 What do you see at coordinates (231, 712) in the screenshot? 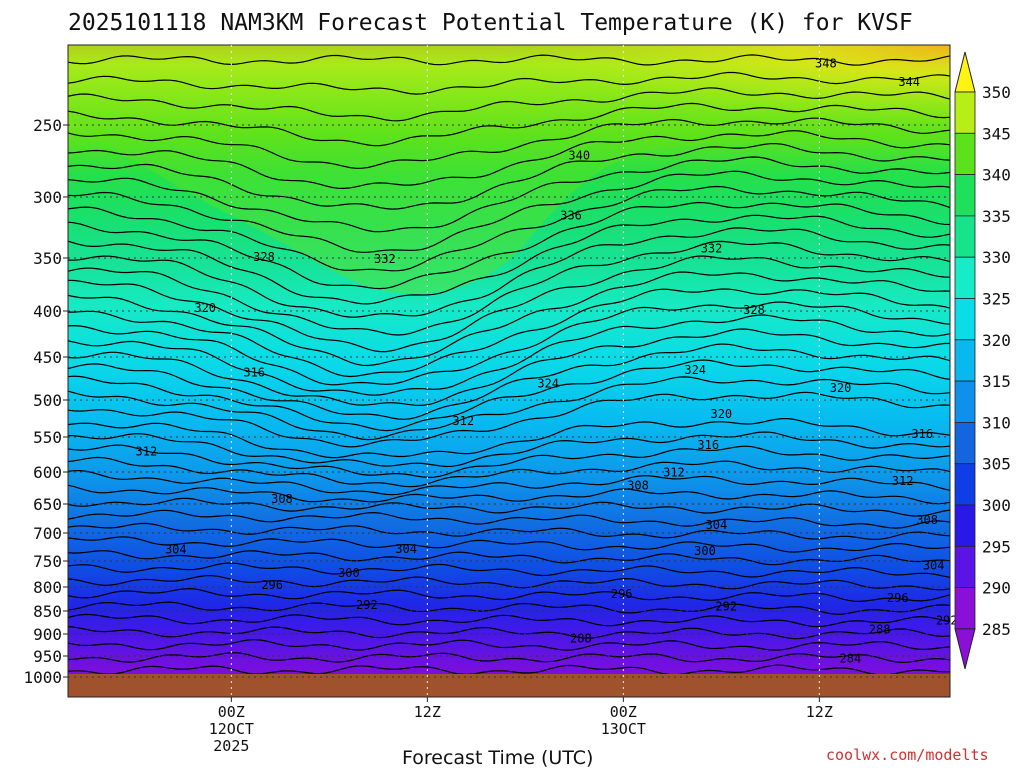
I see `x-tick-label: 00Z` at bounding box center [231, 712].